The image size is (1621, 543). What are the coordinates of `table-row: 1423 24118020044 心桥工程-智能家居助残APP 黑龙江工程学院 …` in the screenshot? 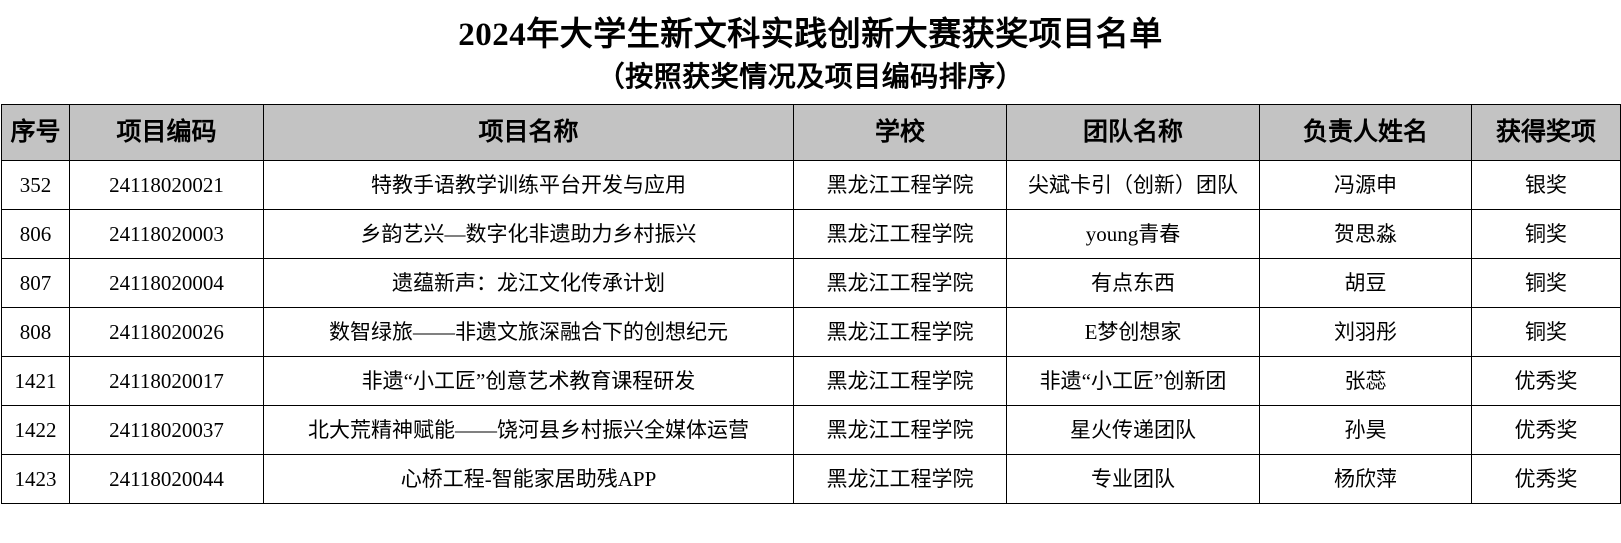 It's located at (811, 479).